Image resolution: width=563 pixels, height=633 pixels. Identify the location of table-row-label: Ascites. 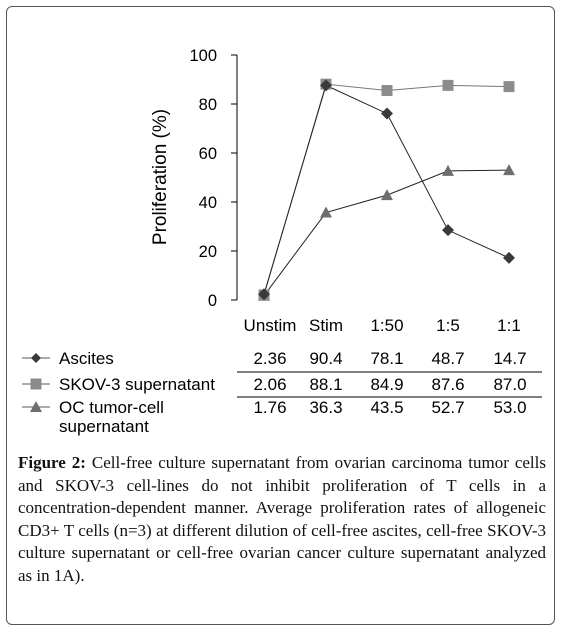
(86, 358).